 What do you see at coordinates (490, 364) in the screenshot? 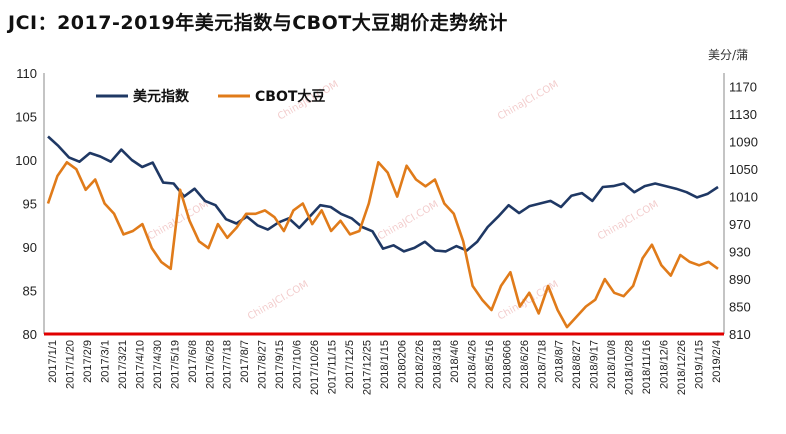
I see `x-tick-label: 2018/5/16` at bounding box center [490, 364].